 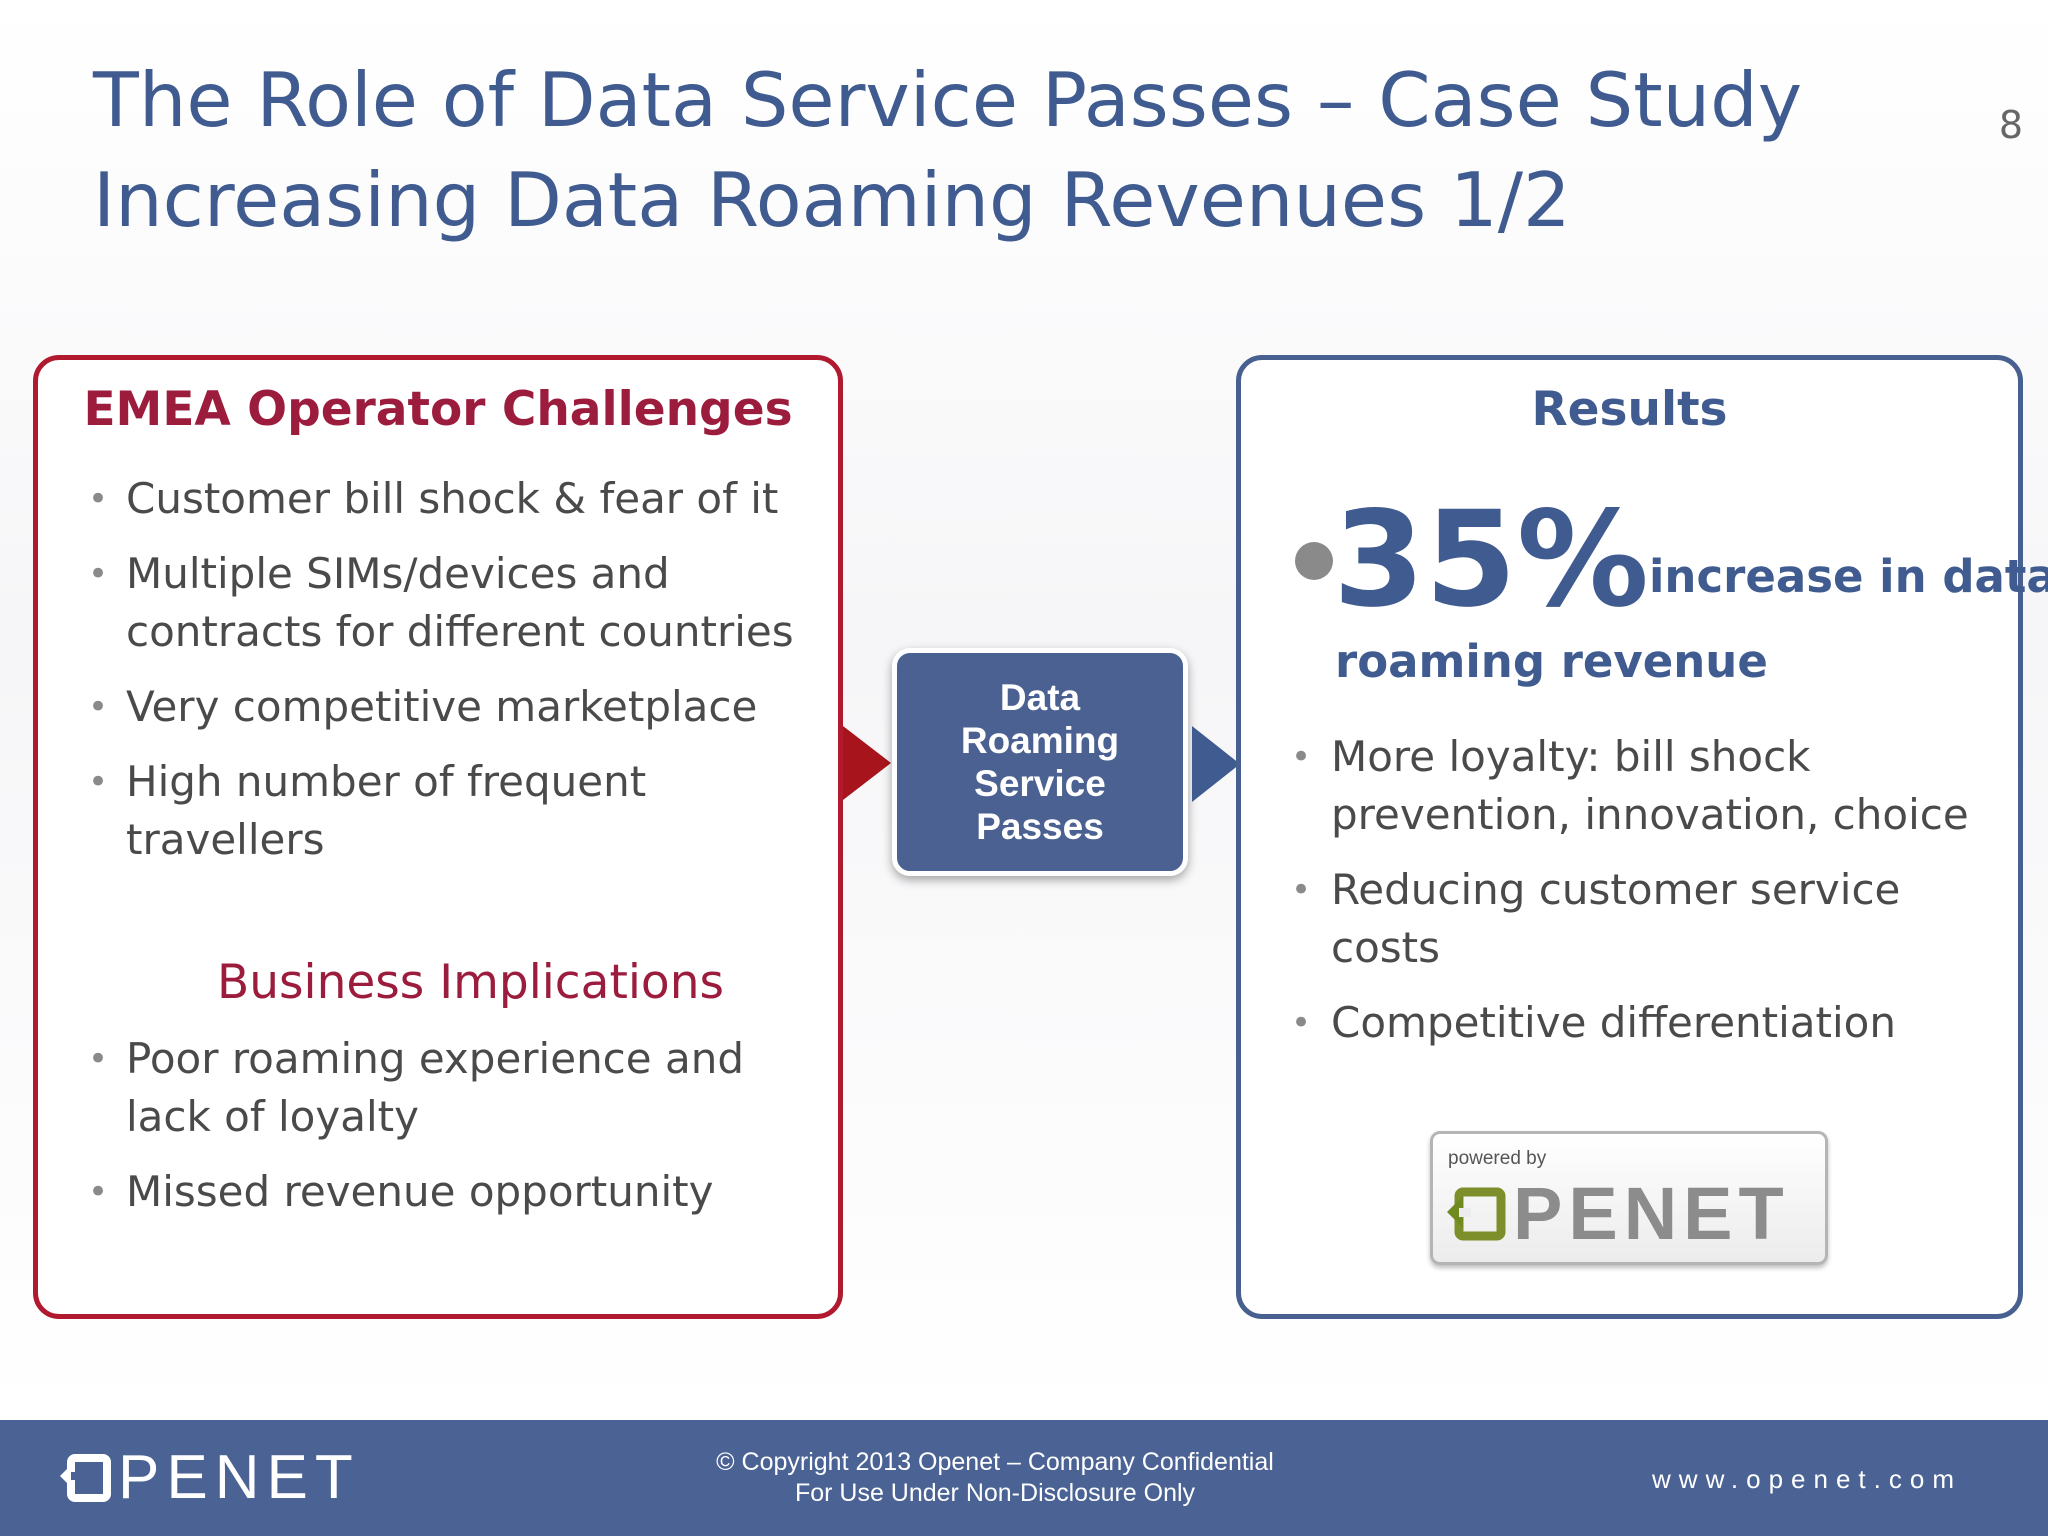 What do you see at coordinates (420, 1191) in the screenshot?
I see `list-item-text: Missed revenue opportunity` at bounding box center [420, 1191].